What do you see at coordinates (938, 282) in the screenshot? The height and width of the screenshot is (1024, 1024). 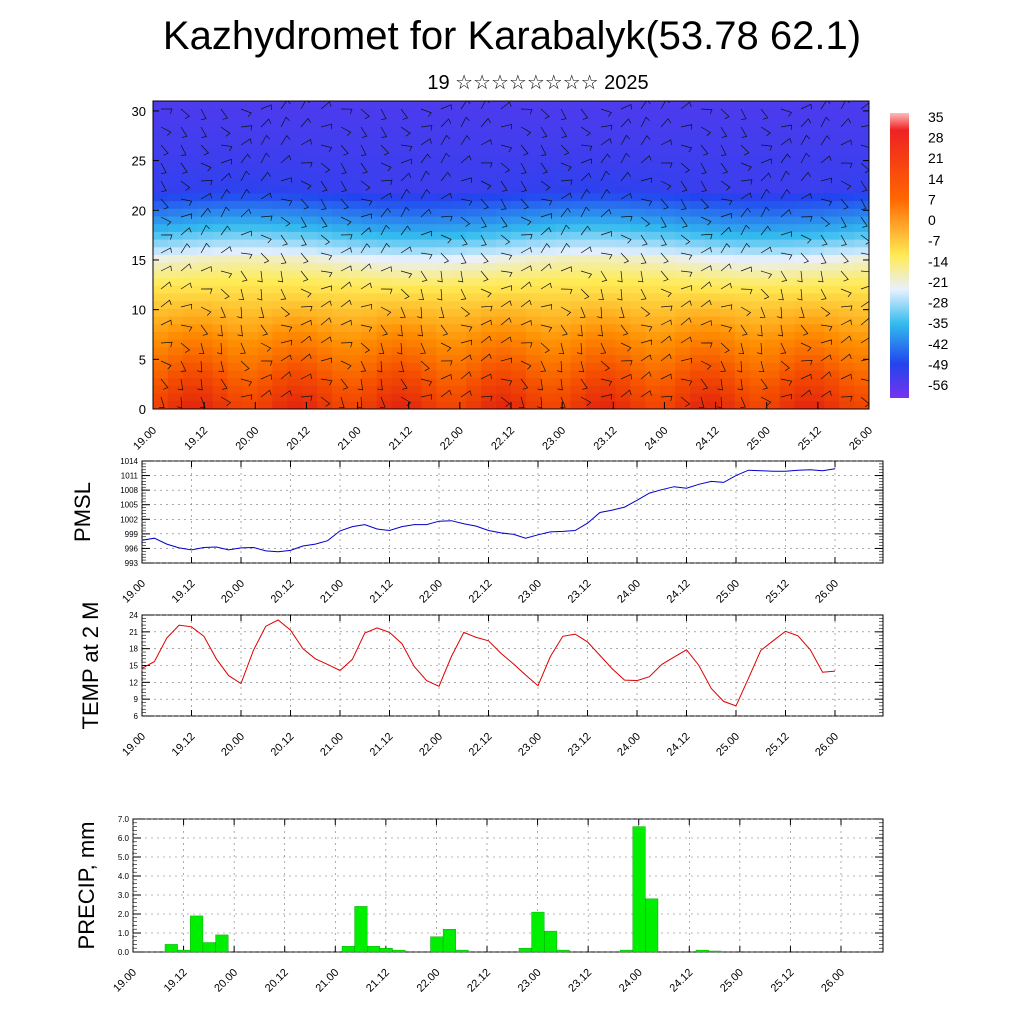 I see `colorbar-label: -21` at bounding box center [938, 282].